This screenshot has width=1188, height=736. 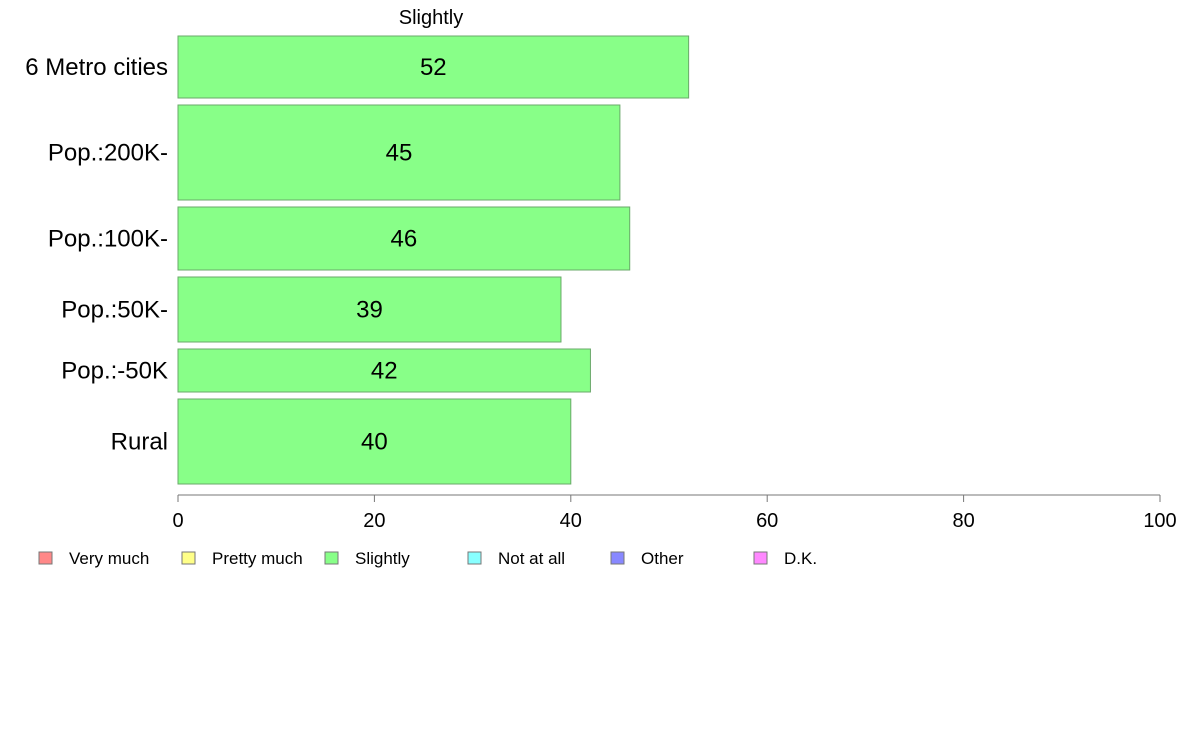 What do you see at coordinates (177, 521) in the screenshot?
I see `x-tick-label: 0` at bounding box center [177, 521].